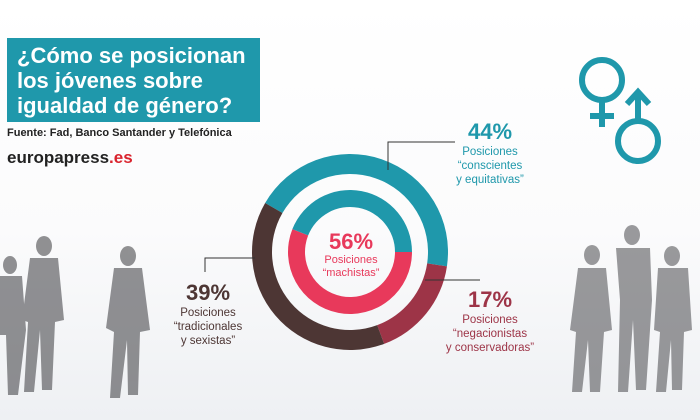 The image size is (700, 420). What do you see at coordinates (351, 260) in the screenshot?
I see `center-line-1: Posiciones` at bounding box center [351, 260].